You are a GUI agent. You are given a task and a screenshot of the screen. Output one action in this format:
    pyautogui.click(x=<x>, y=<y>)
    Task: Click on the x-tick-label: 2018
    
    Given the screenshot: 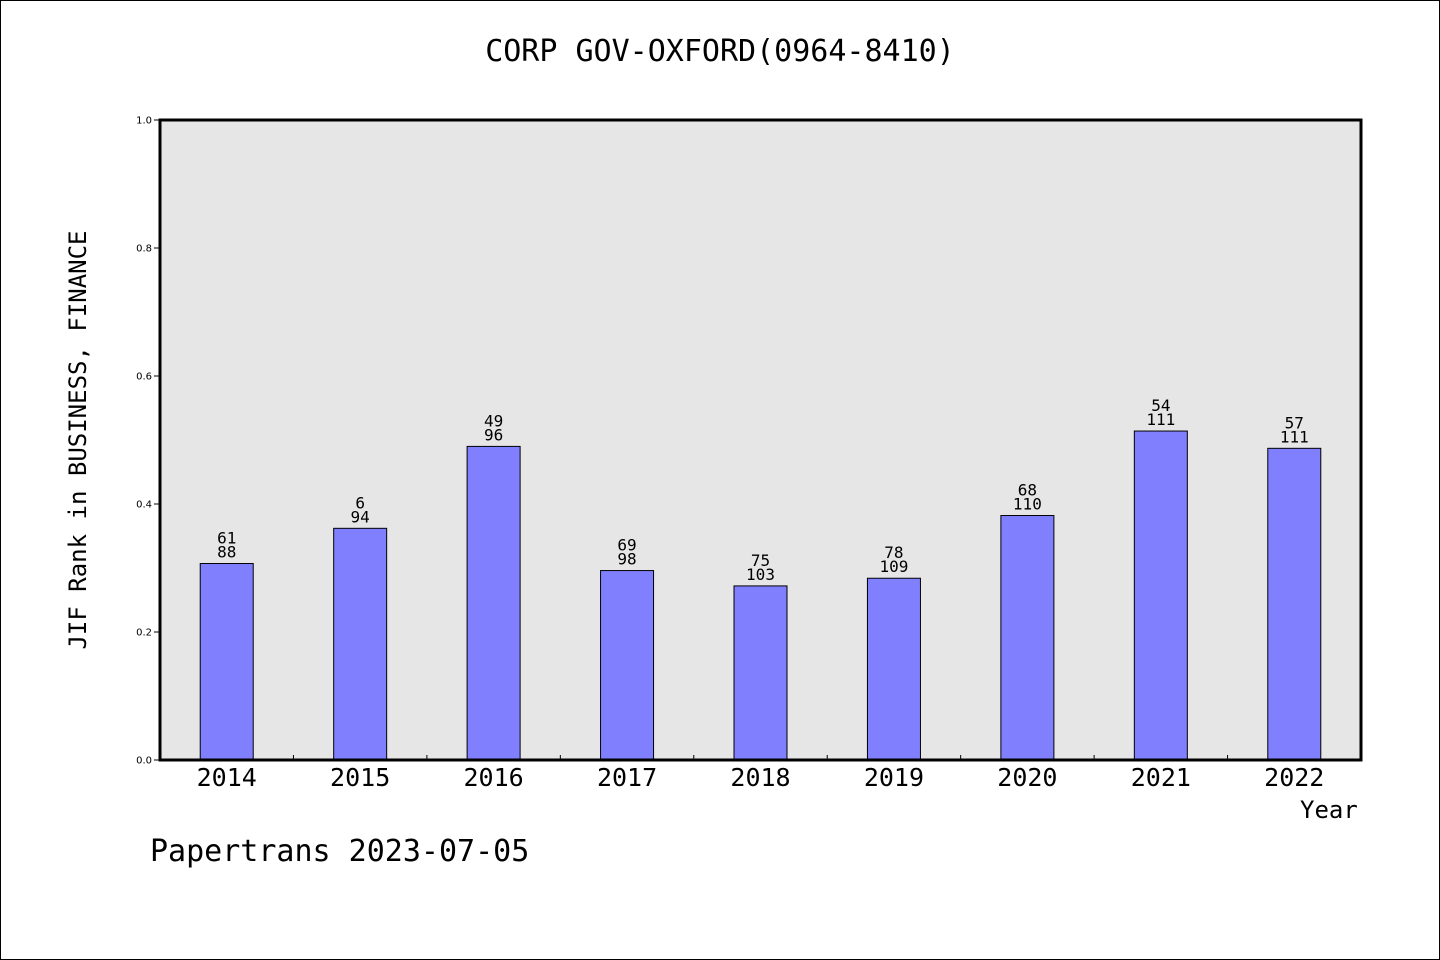 What is the action you would take?
    pyautogui.click(x=760, y=777)
    